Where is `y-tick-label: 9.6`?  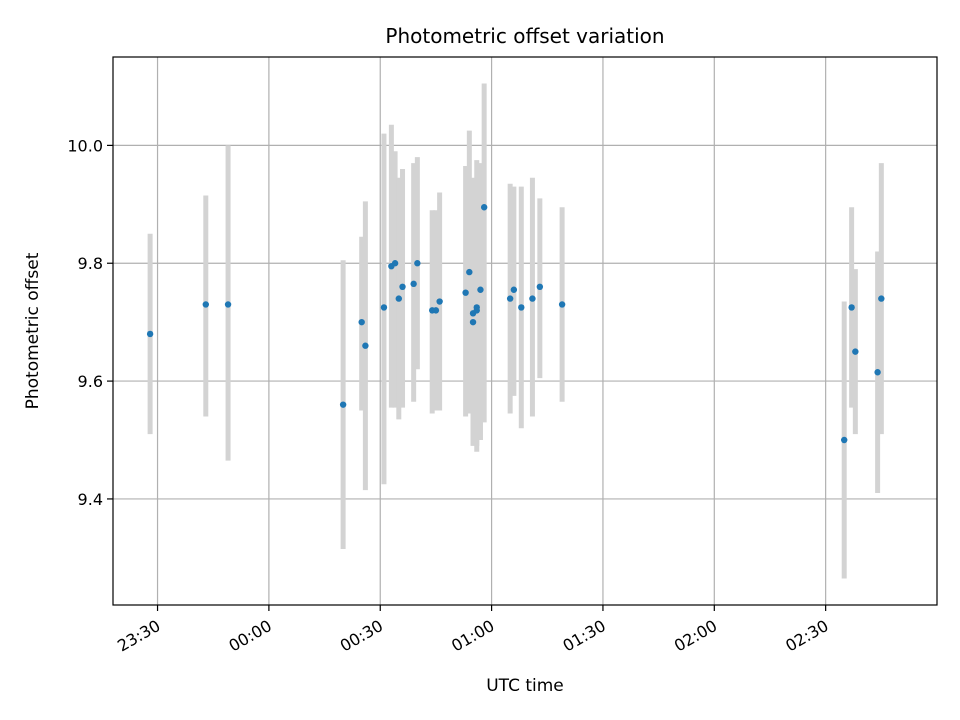
y-tick-label: 9.6 is located at coordinates (90, 381).